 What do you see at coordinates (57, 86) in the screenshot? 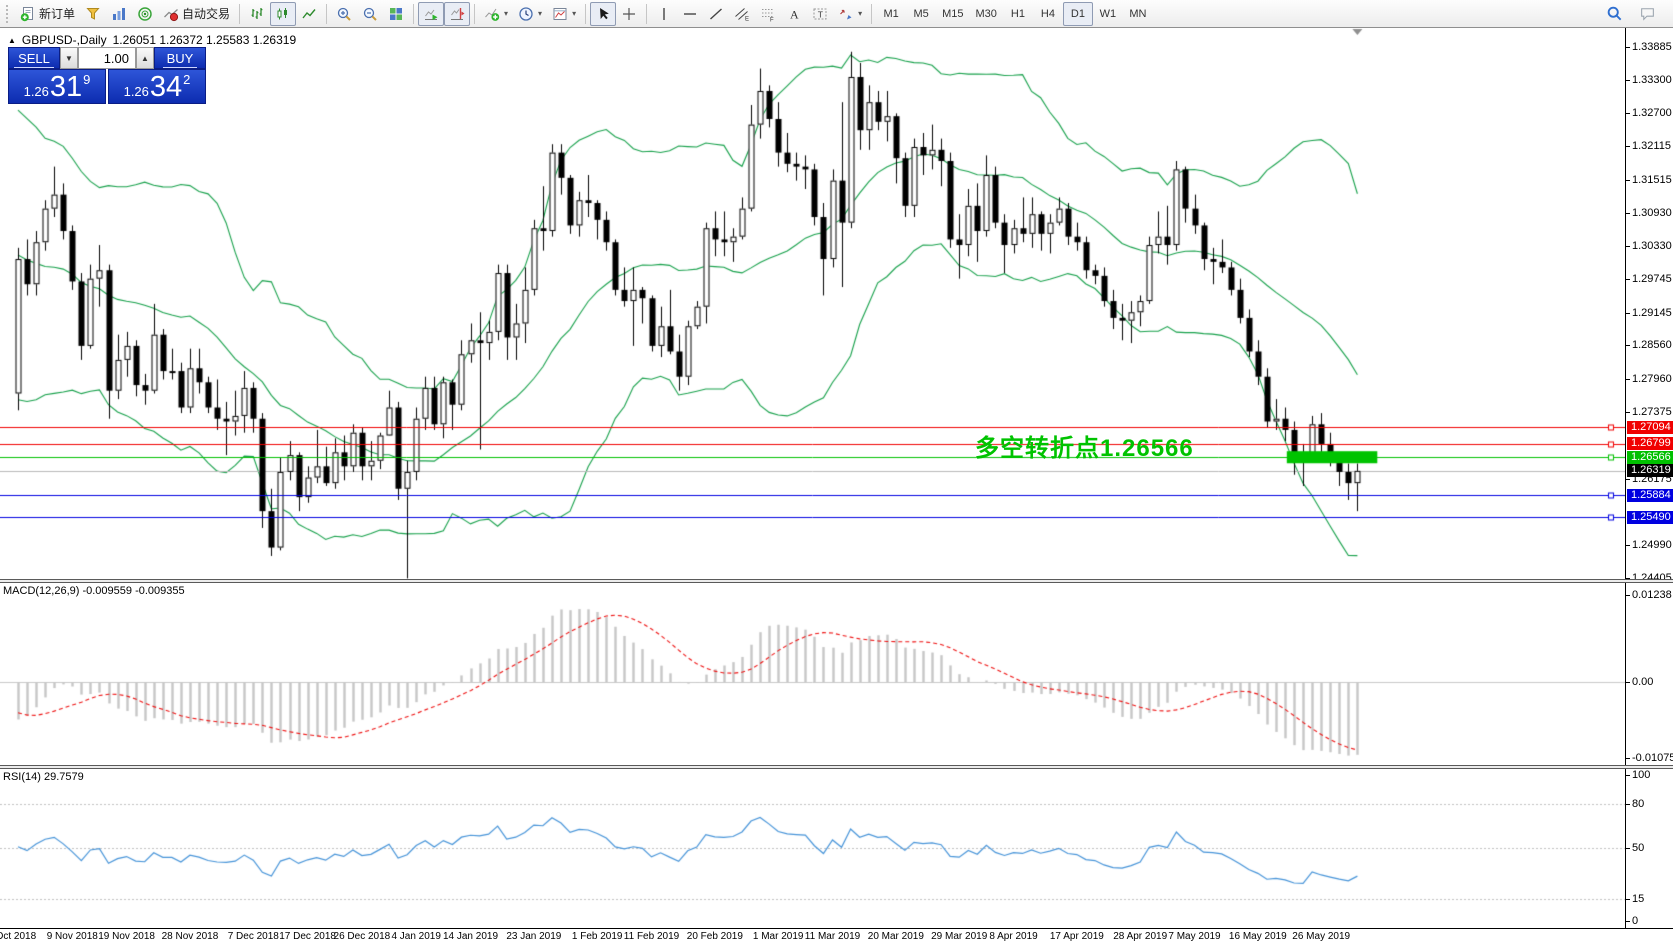
I see `sell-price-button: 1.26 31 9` at bounding box center [57, 86].